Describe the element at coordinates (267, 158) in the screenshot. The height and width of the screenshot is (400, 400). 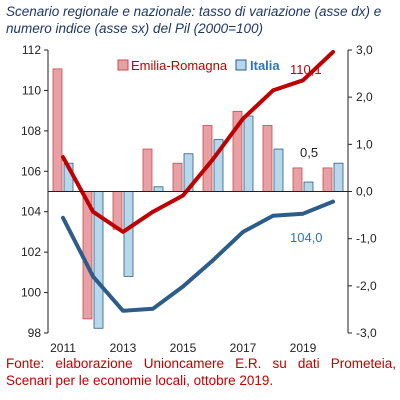
I see `bar-emilia-romagna-2018` at that location.